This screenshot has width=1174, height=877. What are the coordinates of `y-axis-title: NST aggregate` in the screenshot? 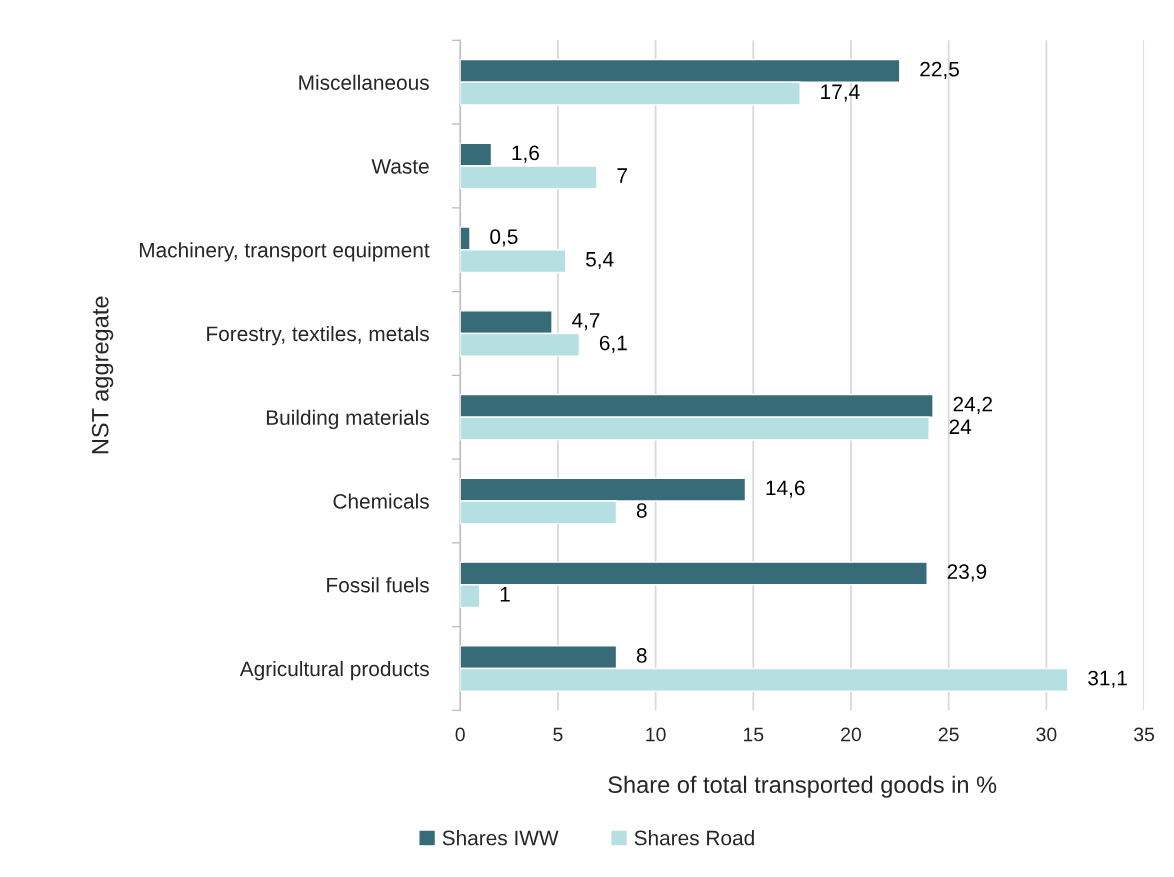 It's located at (102, 375).